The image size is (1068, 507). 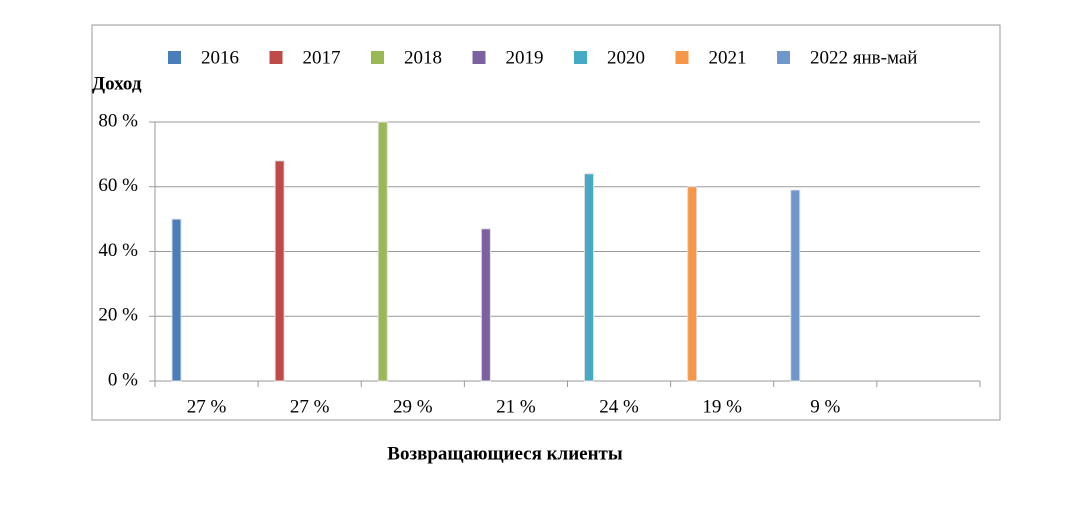 I want to click on x-tick-label: 24 %, so click(x=619, y=406).